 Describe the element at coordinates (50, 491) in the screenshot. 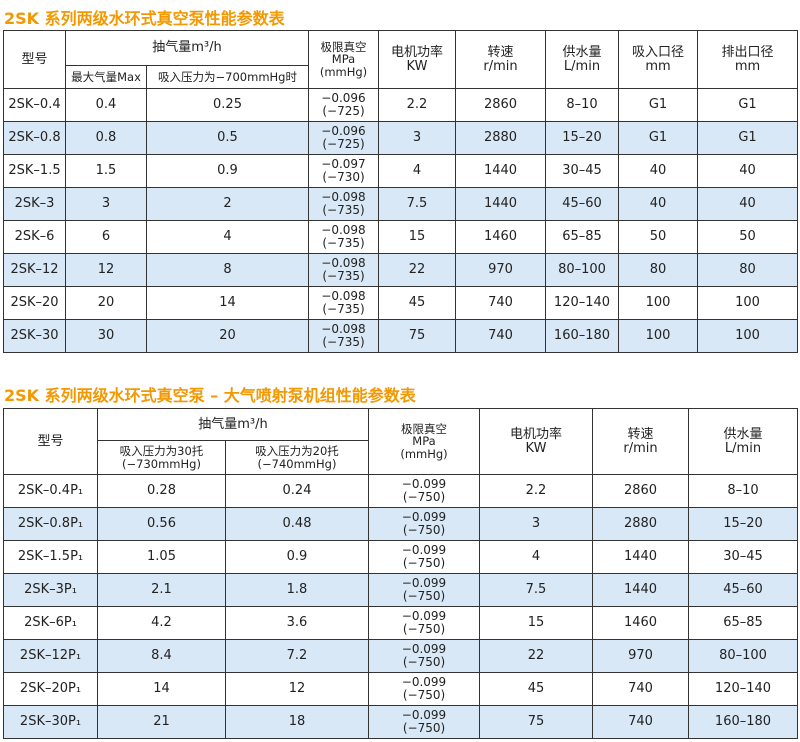

I see `model-cell: 2SK–0.4P₁` at that location.